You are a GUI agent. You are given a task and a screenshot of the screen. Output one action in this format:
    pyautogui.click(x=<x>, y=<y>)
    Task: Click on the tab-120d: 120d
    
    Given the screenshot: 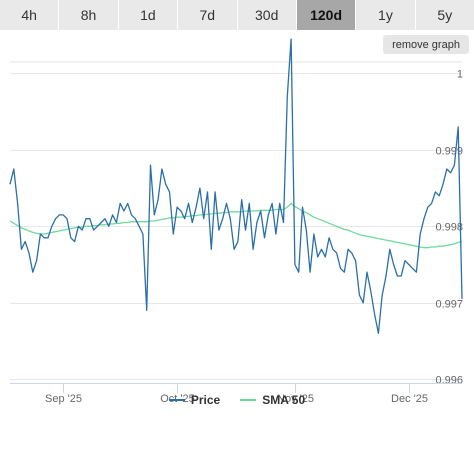 What is the action you would take?
    pyautogui.click(x=326, y=15)
    